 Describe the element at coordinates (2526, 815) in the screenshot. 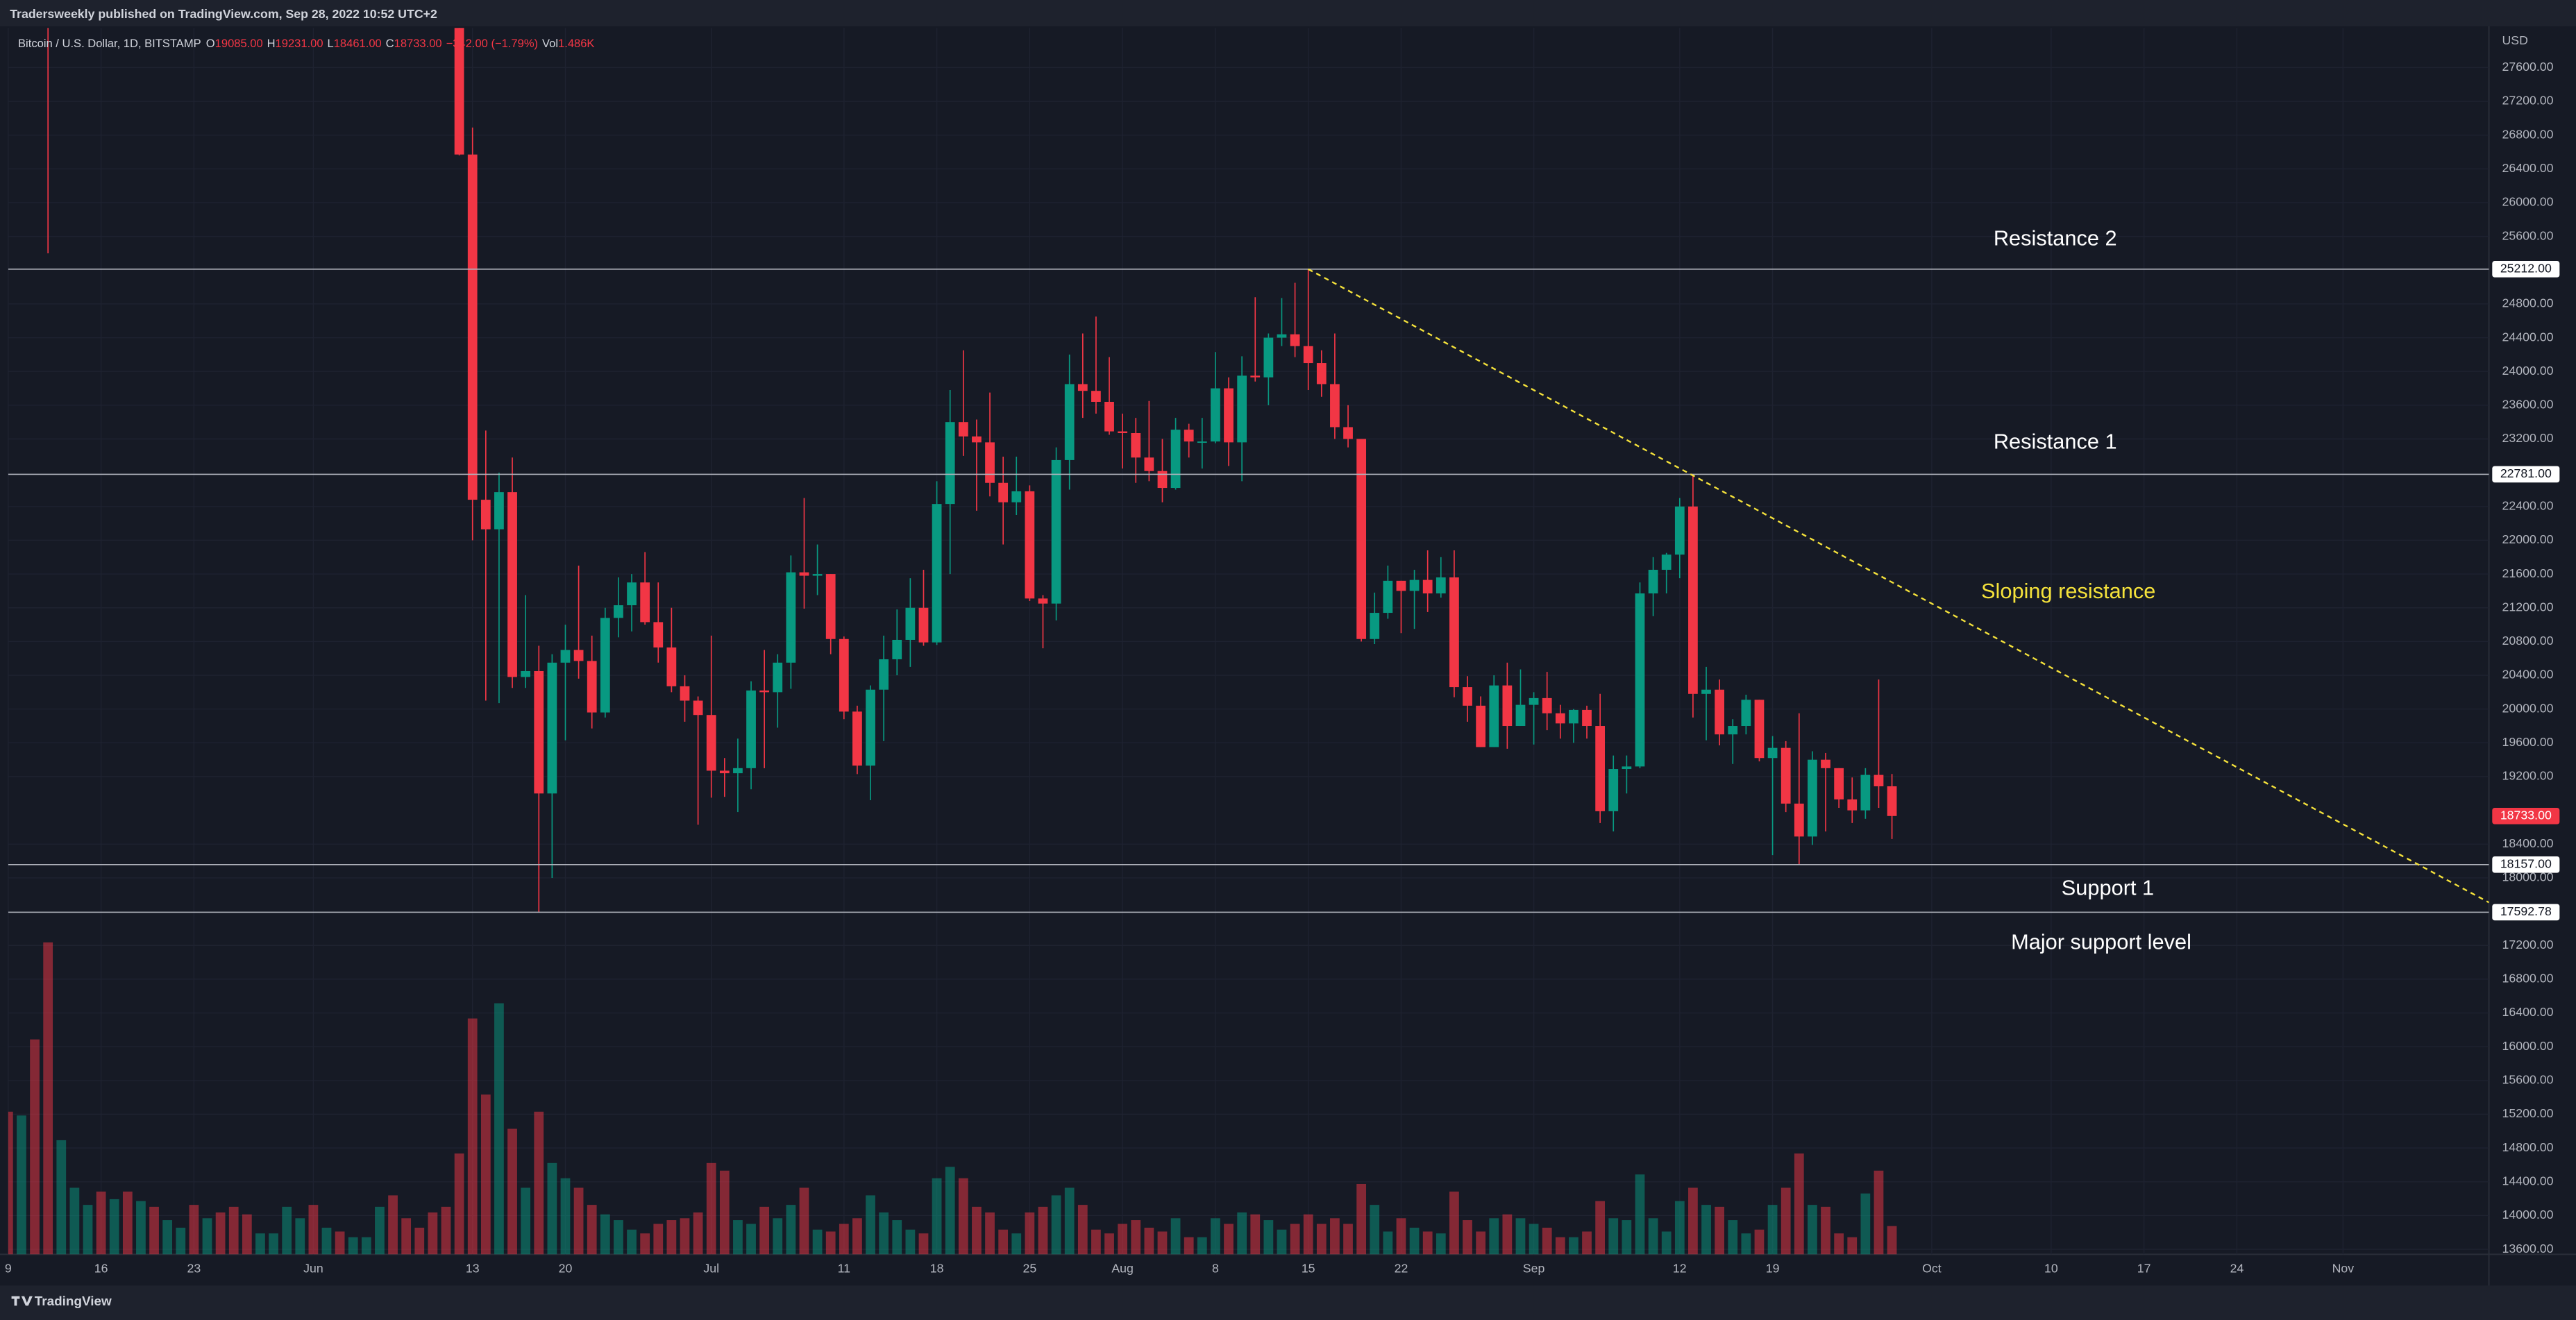

I see `last-price-label: 18733.00` at that location.